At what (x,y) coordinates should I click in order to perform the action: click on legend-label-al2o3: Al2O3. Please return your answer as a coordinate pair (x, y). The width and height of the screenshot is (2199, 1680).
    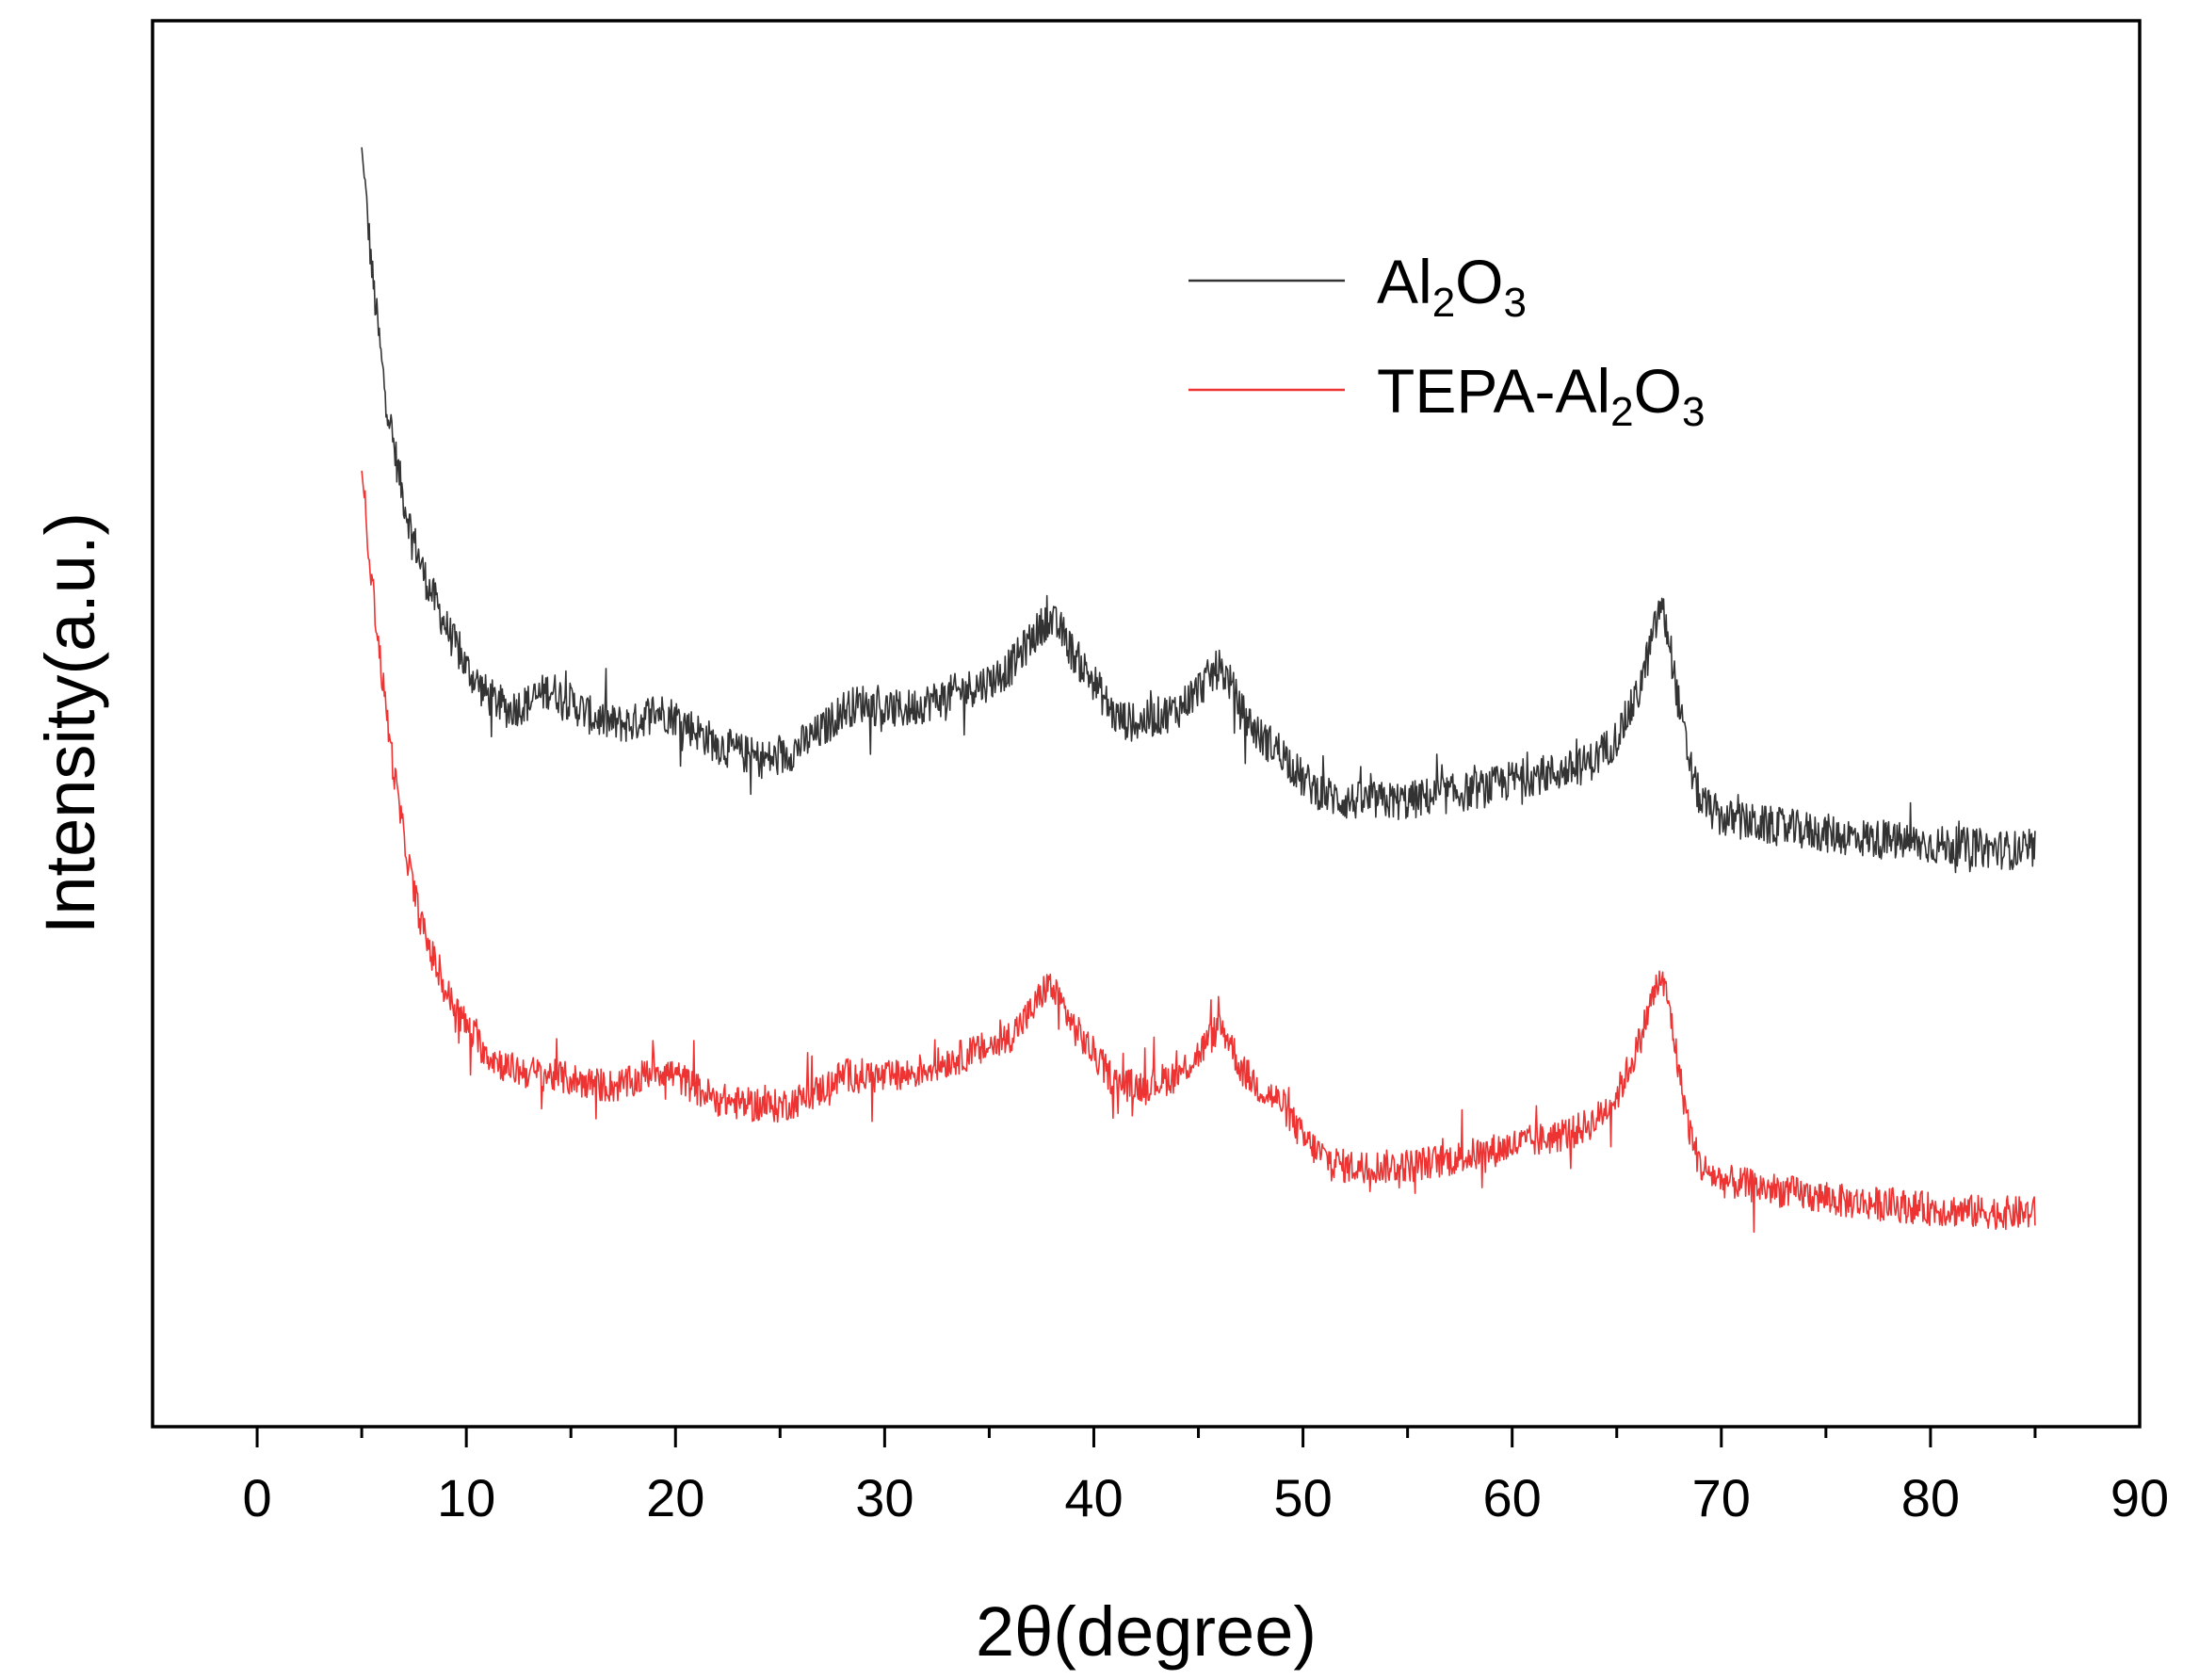
    Looking at the image, I should click on (1452, 286).